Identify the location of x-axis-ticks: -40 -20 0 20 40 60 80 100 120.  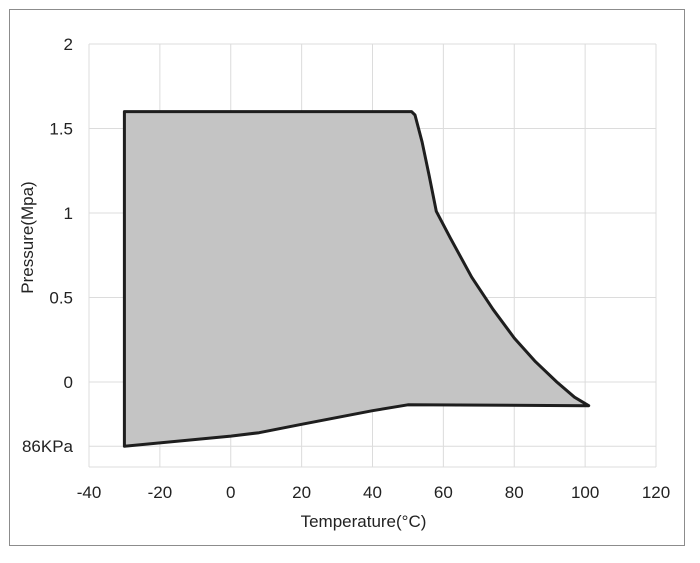
(373, 492).